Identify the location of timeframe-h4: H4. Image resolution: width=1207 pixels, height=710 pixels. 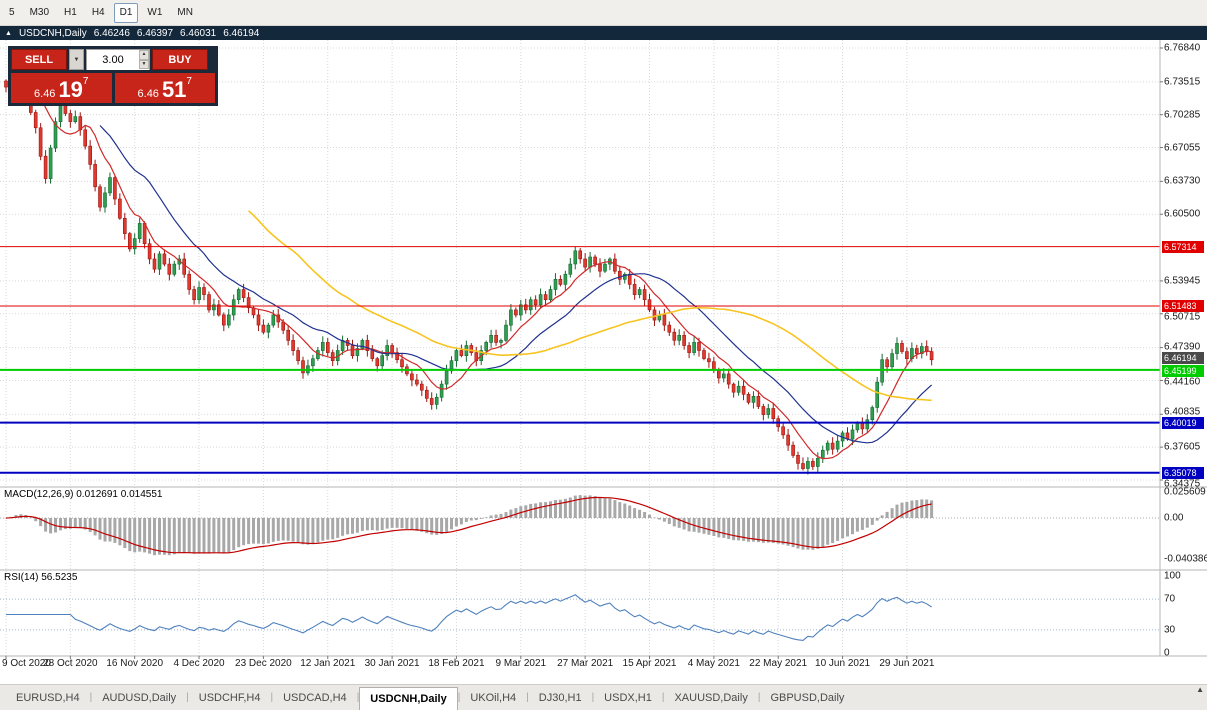
(98, 12).